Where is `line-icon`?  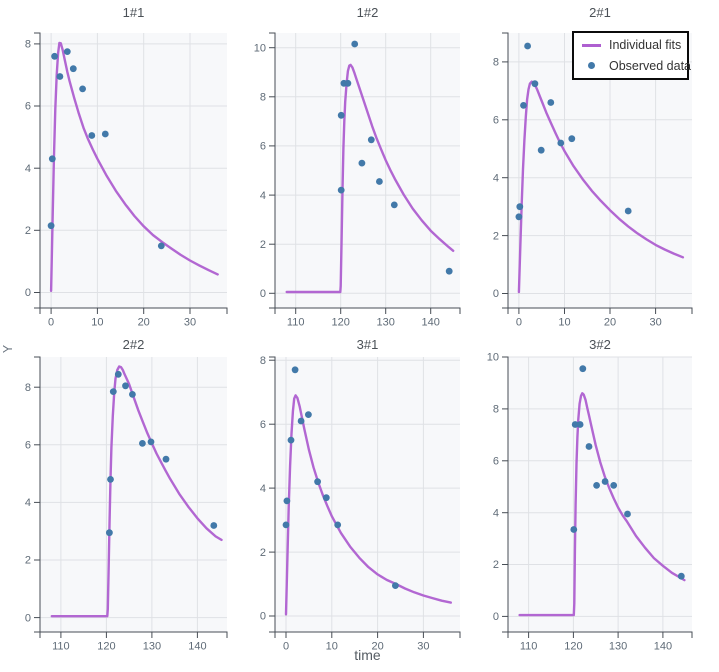 line-icon is located at coordinates (591, 45).